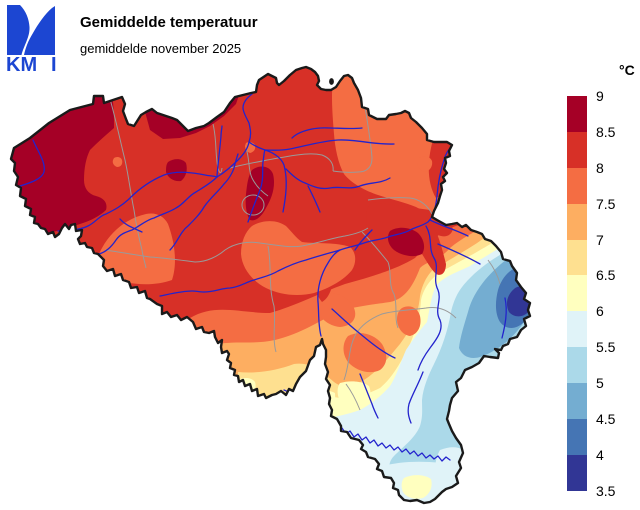 This screenshot has height=510, width=640. Describe the element at coordinates (600, 311) in the screenshot. I see `svg-text: 6` at that location.